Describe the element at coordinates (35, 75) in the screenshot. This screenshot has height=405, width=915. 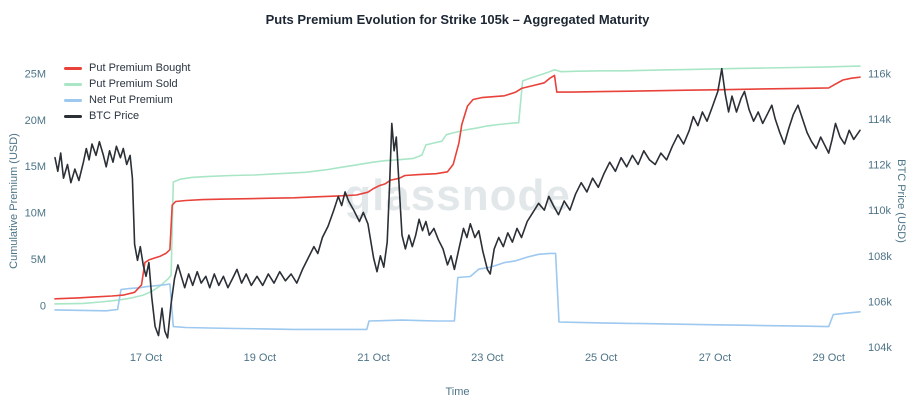
I see `y-left-tick-label: 25M` at that location.